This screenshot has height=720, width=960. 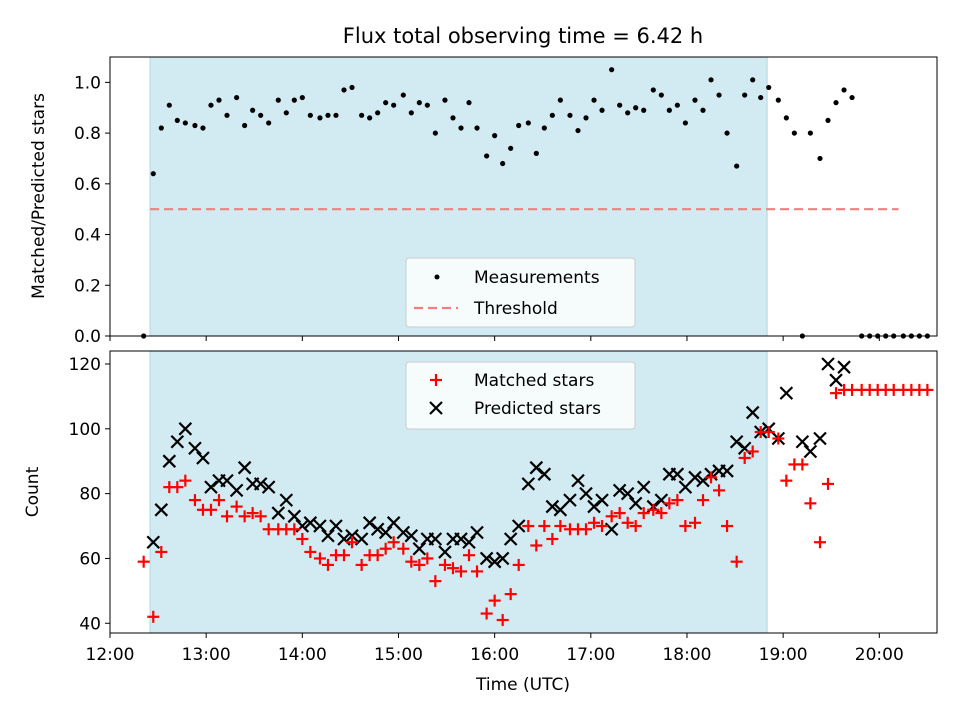 What do you see at coordinates (436, 380) in the screenshot?
I see `legend-matched-marker` at bounding box center [436, 380].